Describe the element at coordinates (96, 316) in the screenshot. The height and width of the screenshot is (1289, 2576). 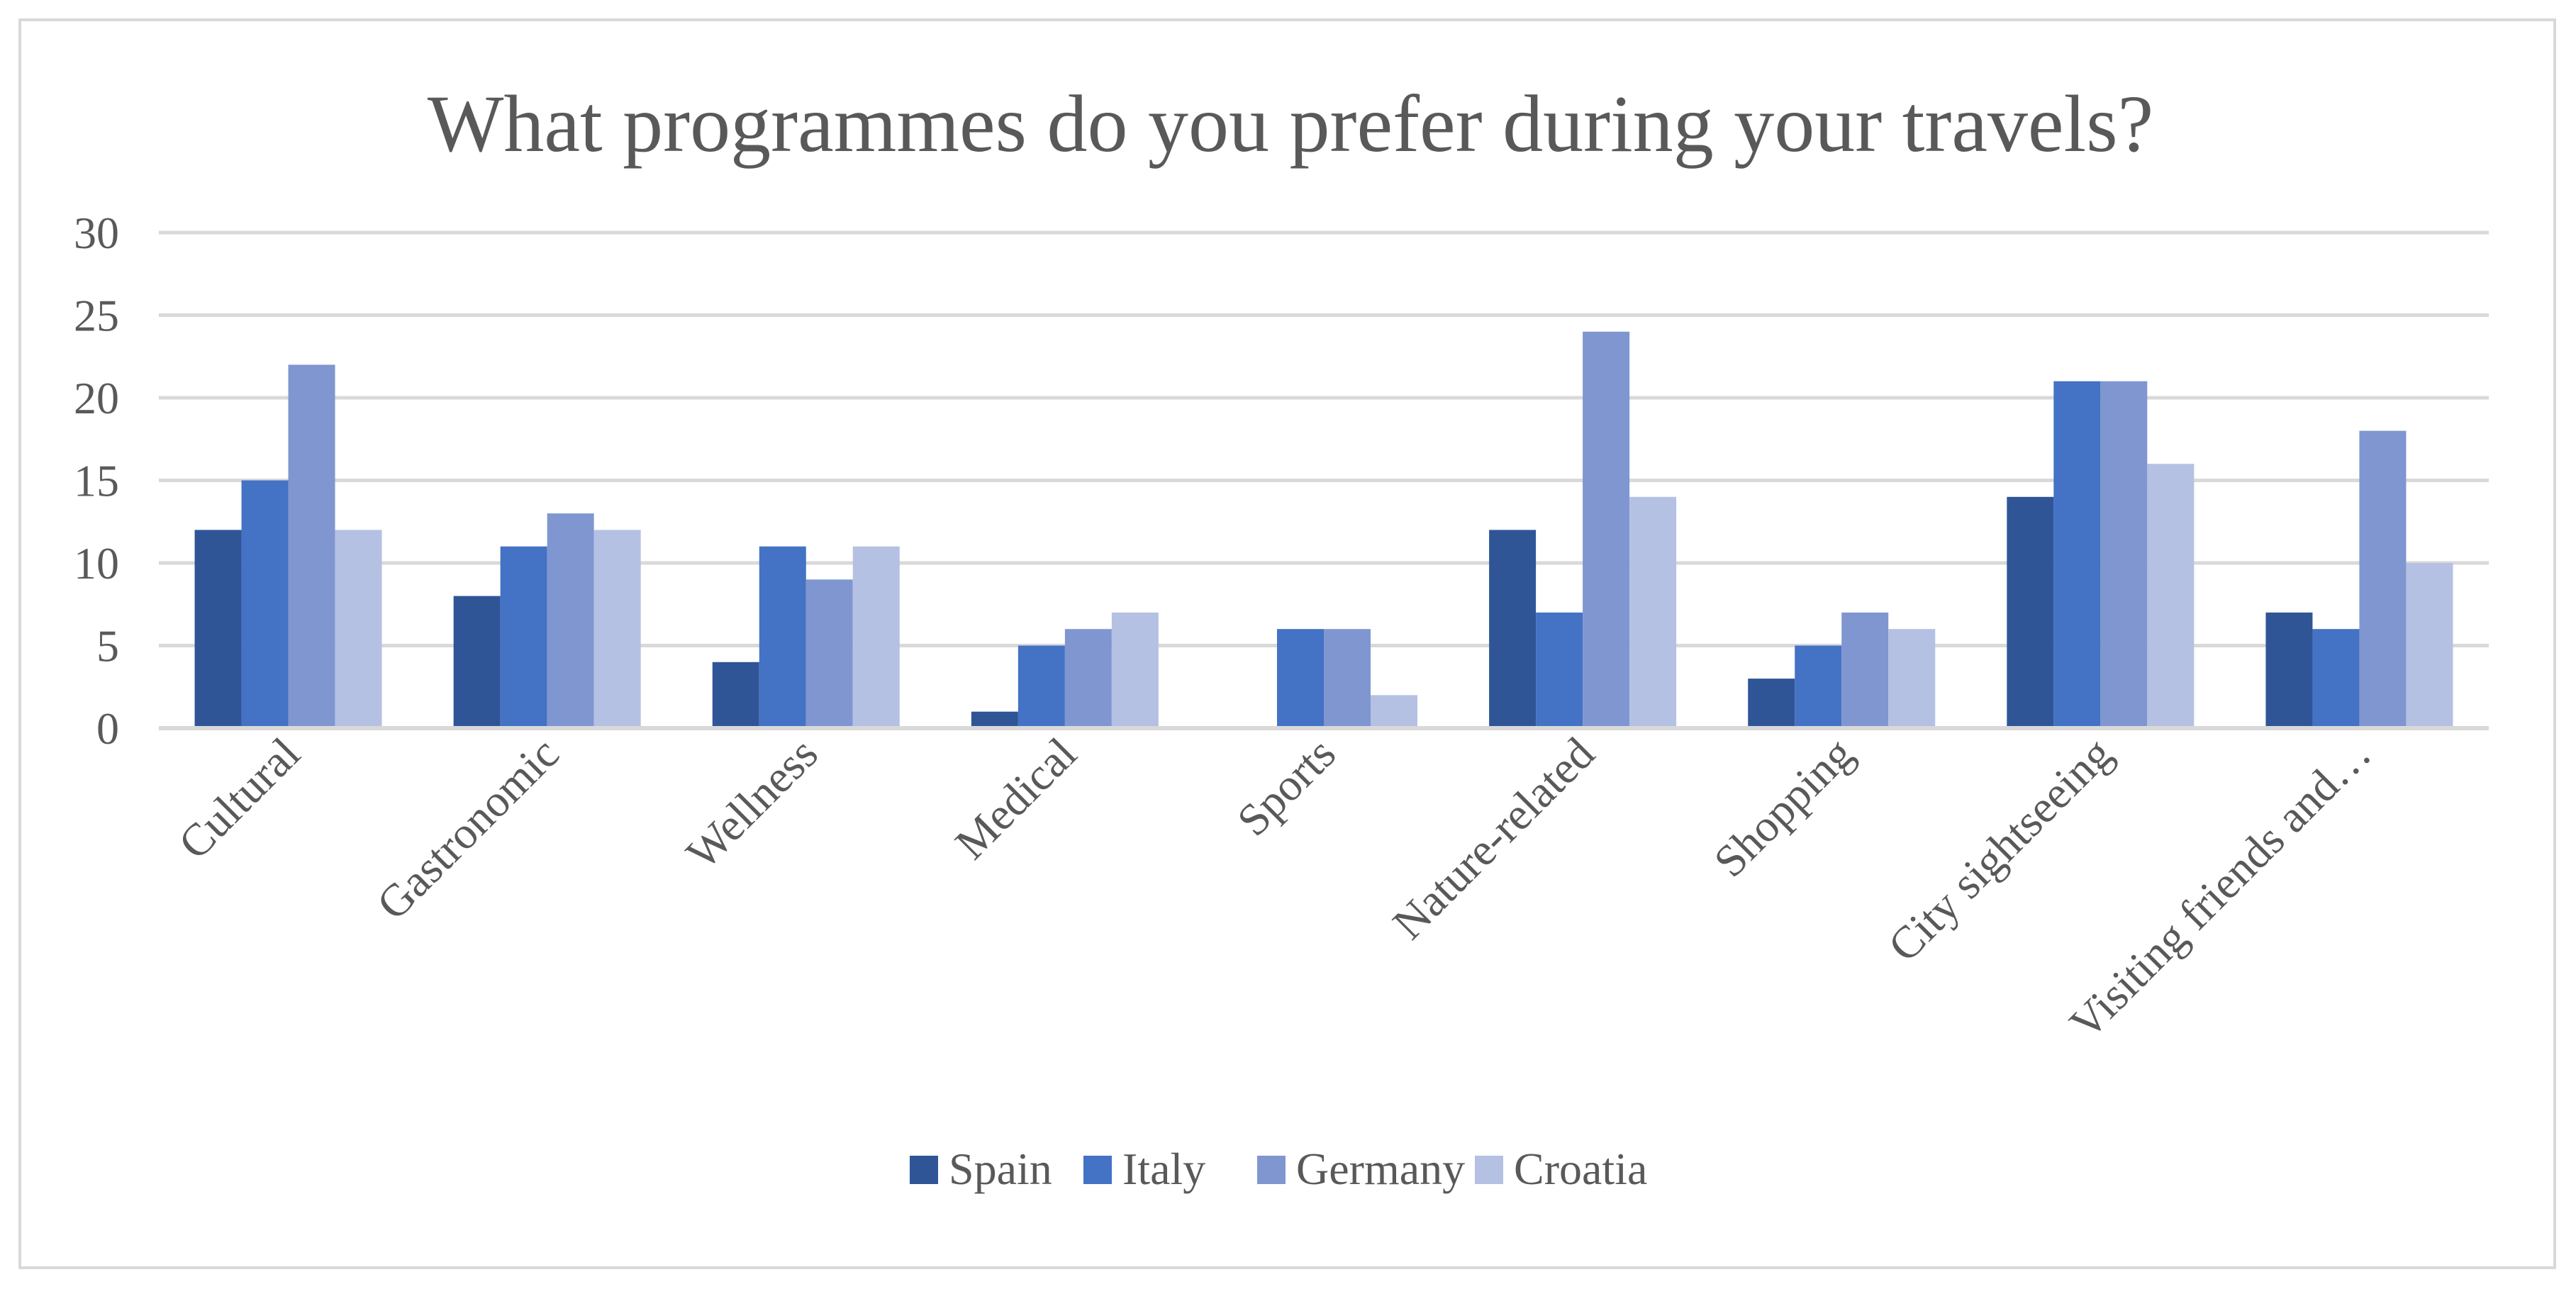
I see `y-tick-label: 25` at that location.